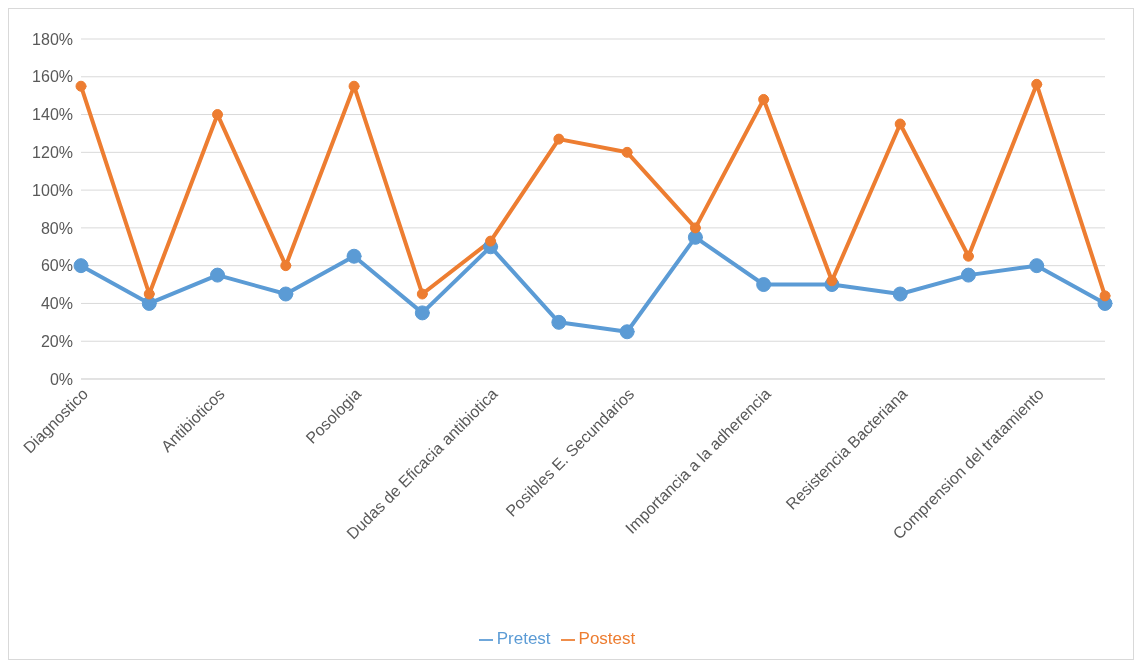  I want to click on y-tick-label: 60%, so click(56, 266).